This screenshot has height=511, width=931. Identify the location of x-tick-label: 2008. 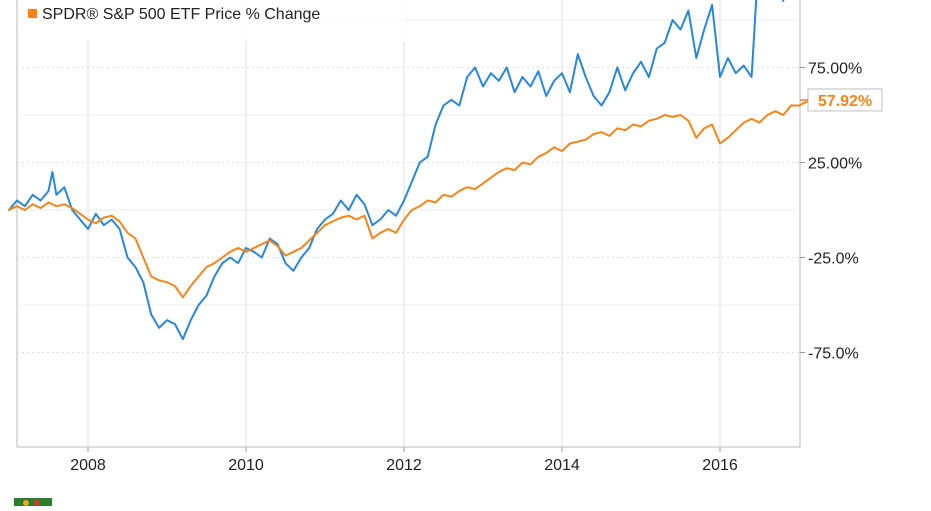
(88, 465).